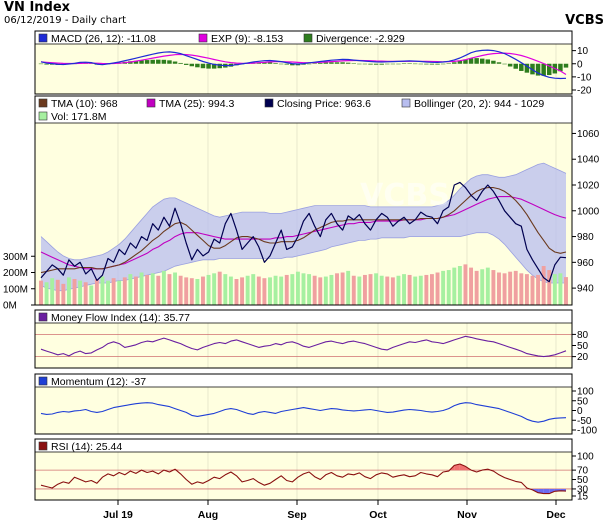 The width and height of the screenshot is (609, 530). What do you see at coordinates (303, 479) in the screenshot?
I see `rsi-line` at bounding box center [303, 479].